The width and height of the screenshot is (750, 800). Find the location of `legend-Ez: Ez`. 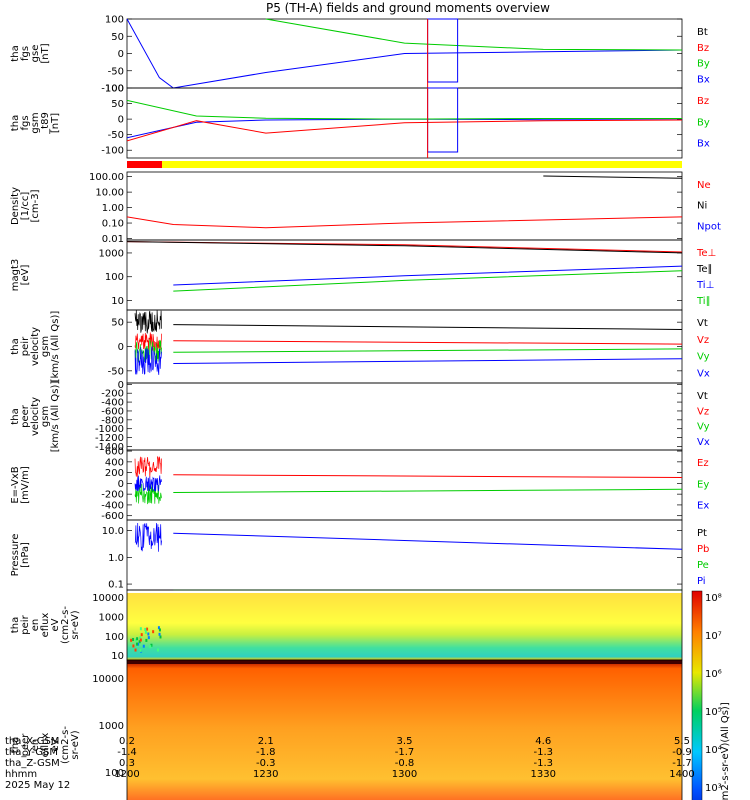

legend-Ez: Ez is located at coordinates (703, 463).